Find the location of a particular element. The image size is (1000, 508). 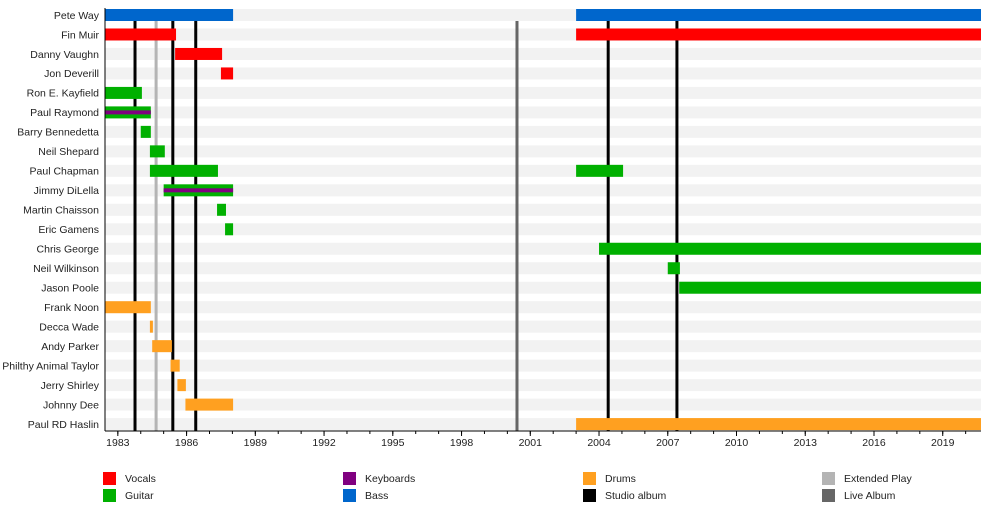

x-tick-label: 2010 is located at coordinates (737, 443).